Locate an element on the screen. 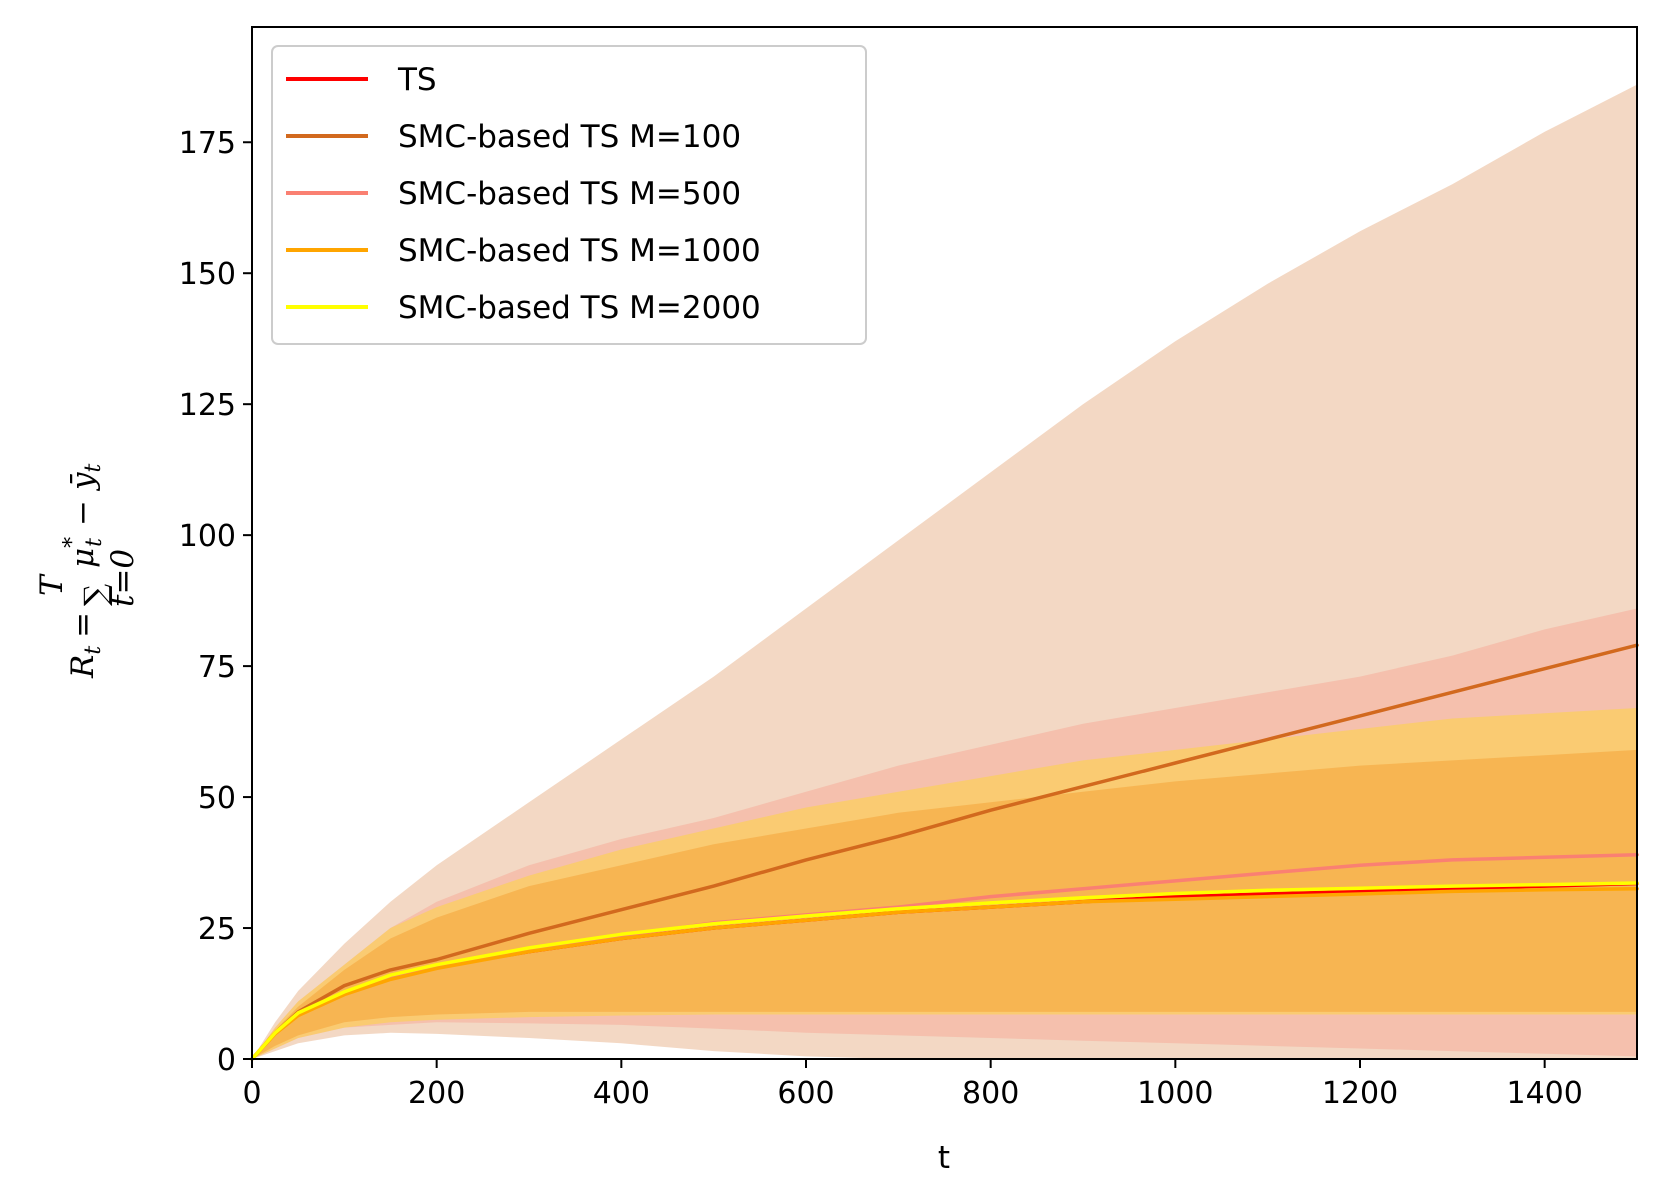 This screenshot has height=1201, width=1659. ylabel-ybar: ȳ is located at coordinates (83, 482).